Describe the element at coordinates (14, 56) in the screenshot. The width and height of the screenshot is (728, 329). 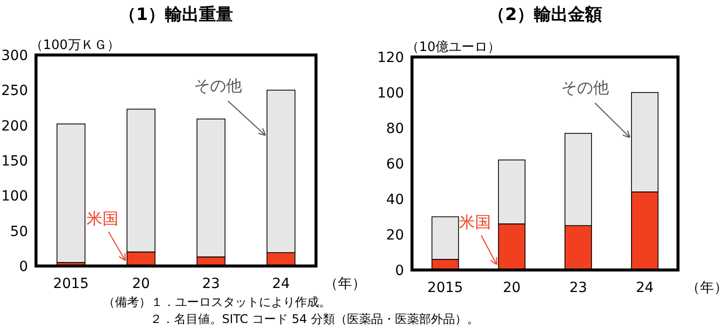
I see `y-tick-label: 300` at that location.